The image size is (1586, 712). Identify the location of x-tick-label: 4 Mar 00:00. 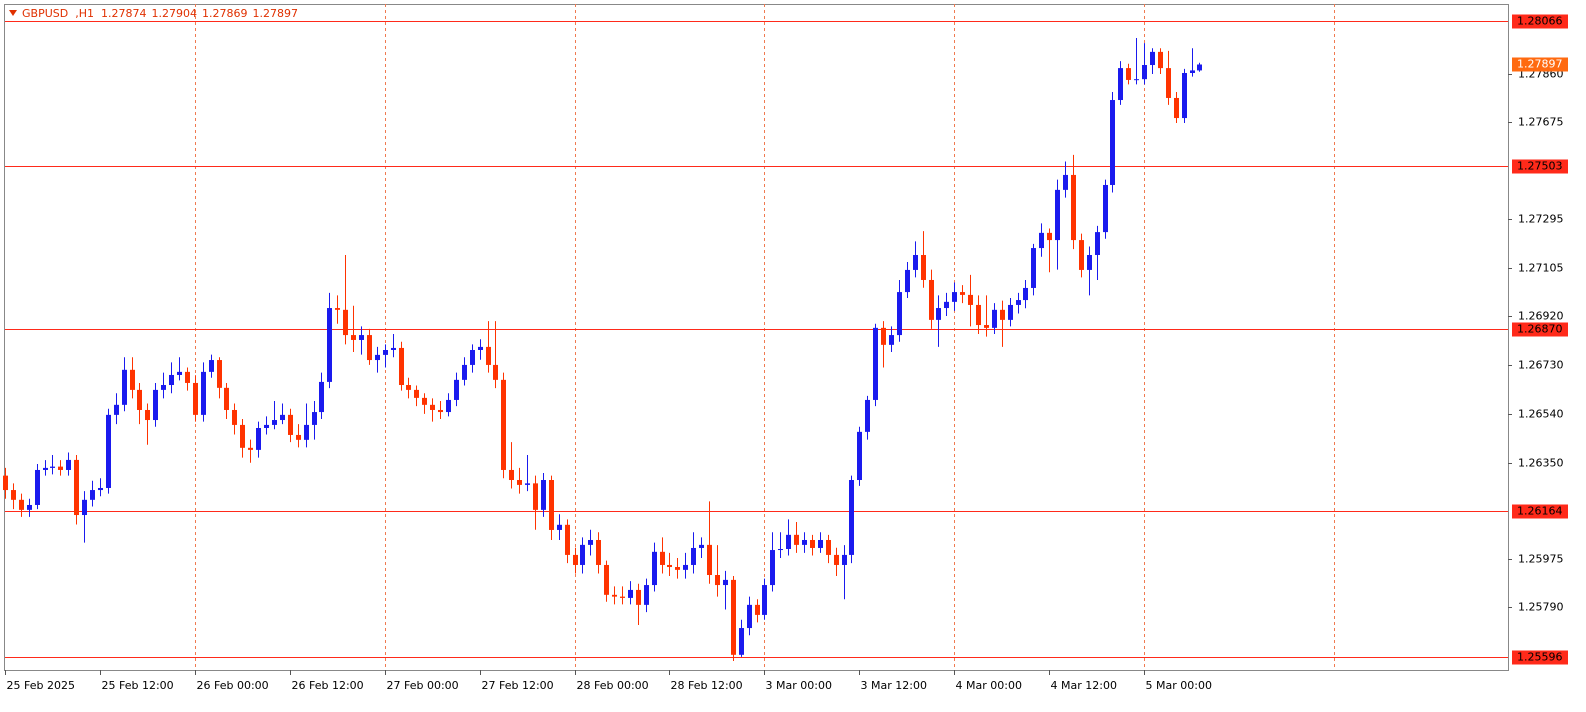
(989, 685).